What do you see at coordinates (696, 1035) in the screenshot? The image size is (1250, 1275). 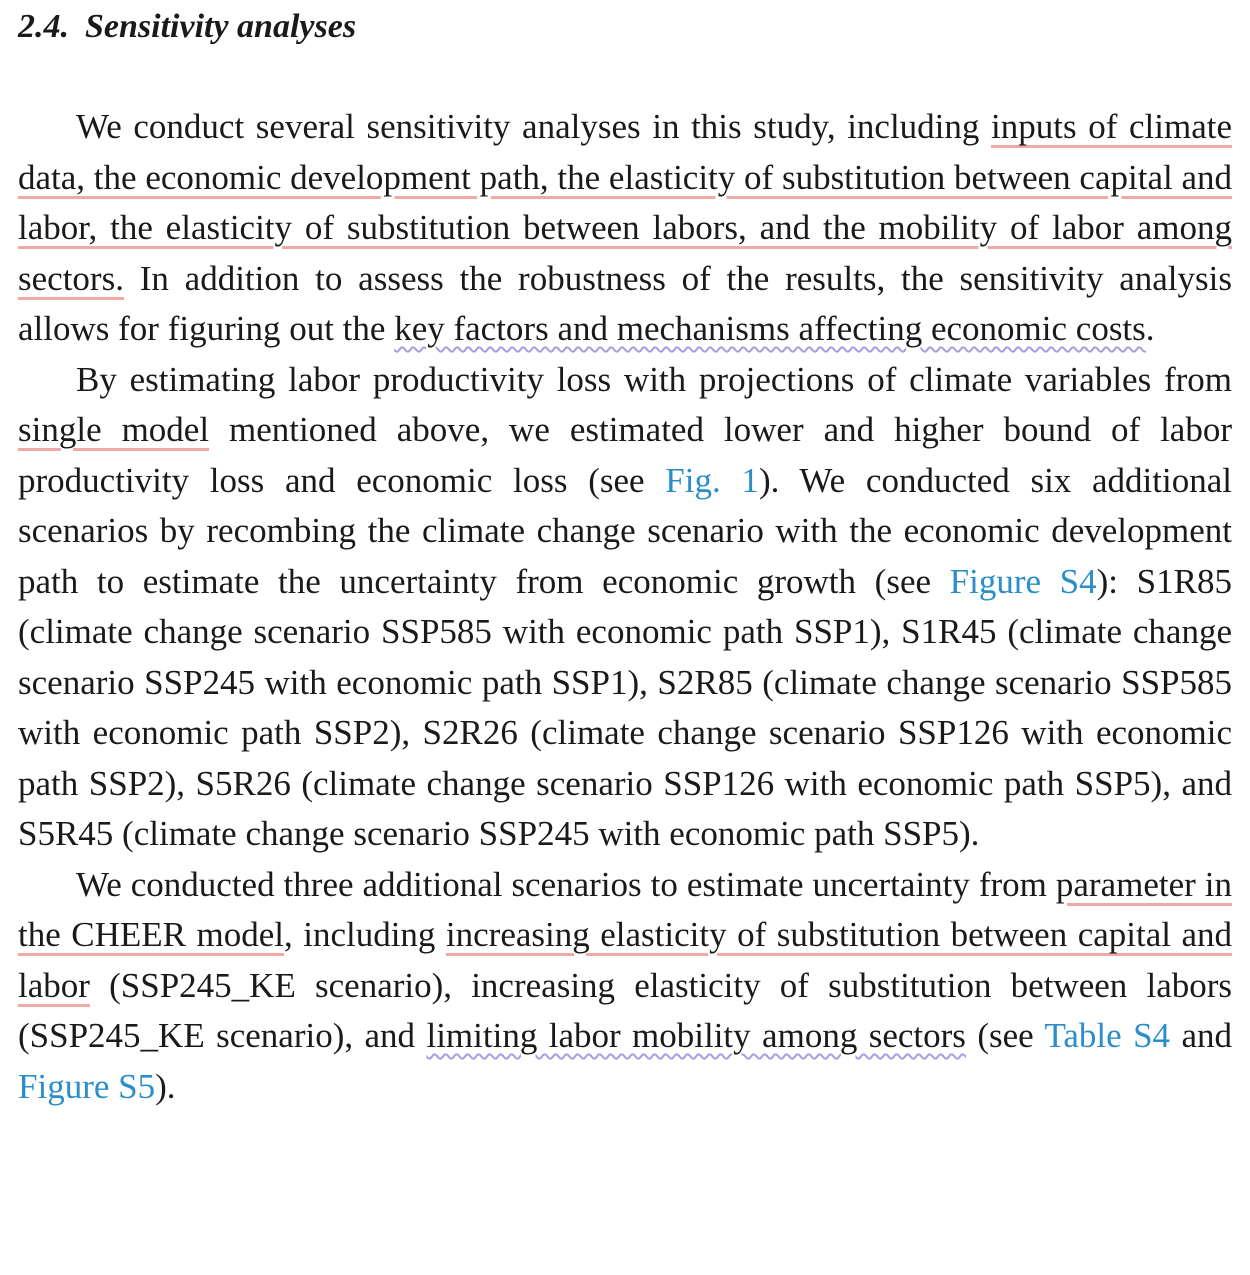 I see `p3-highlight-3: limiting labor mobility among sectors` at bounding box center [696, 1035].